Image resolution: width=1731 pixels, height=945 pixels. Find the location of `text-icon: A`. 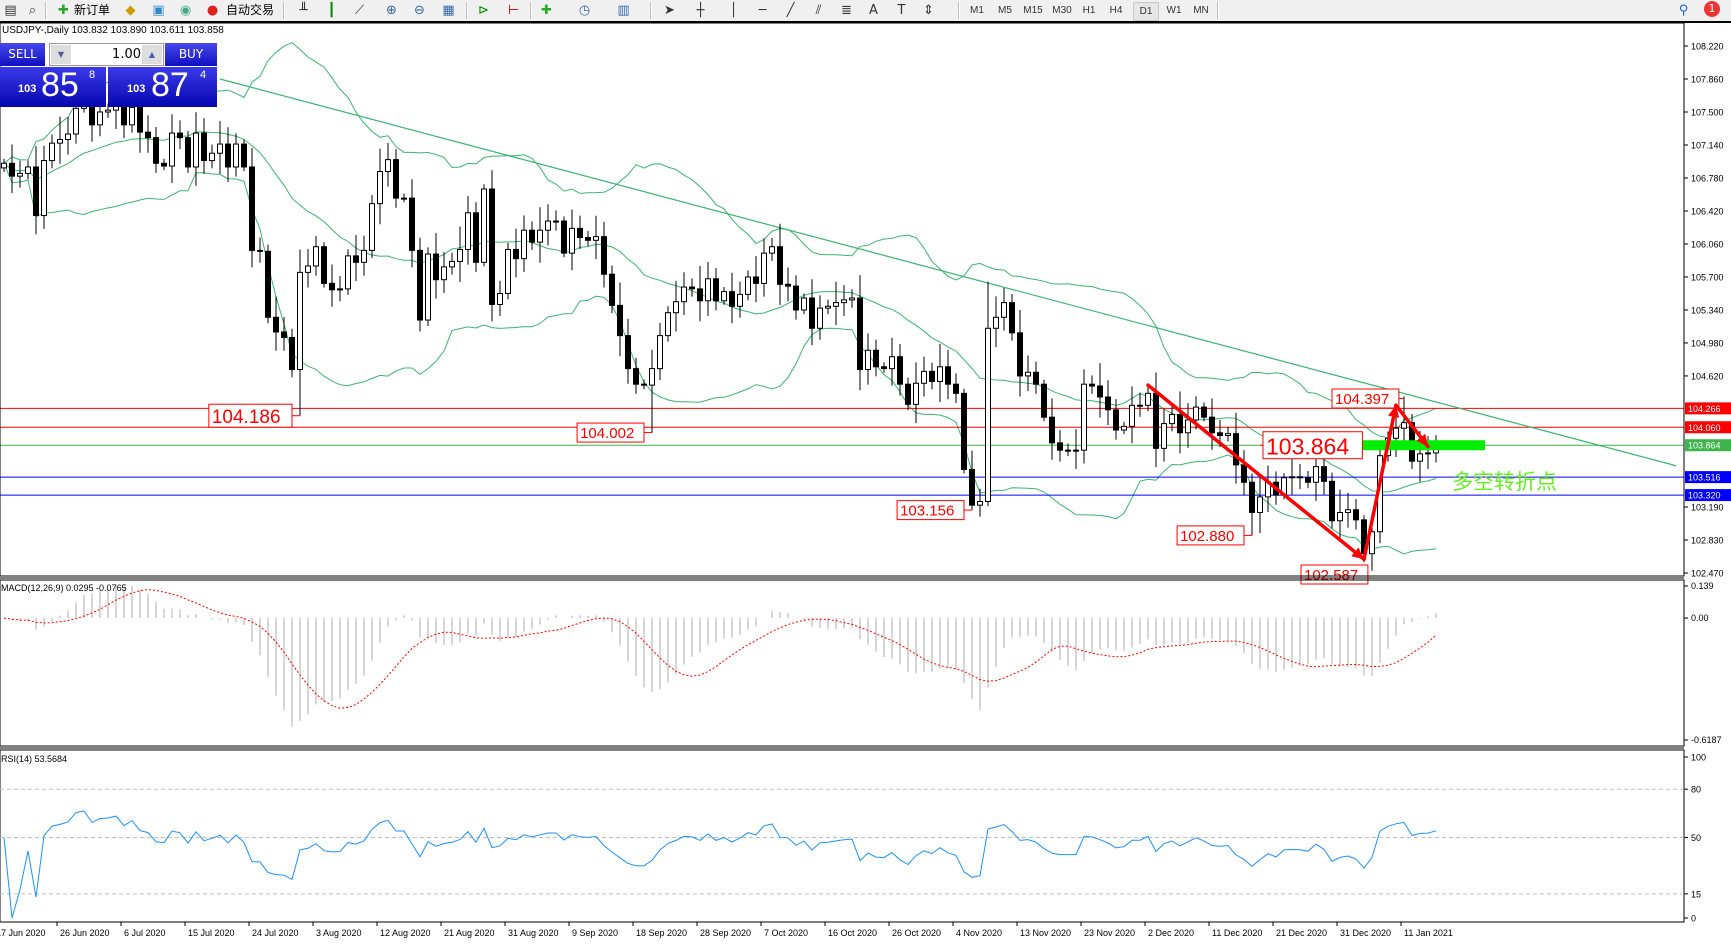

text-icon: A is located at coordinates (873, 10).